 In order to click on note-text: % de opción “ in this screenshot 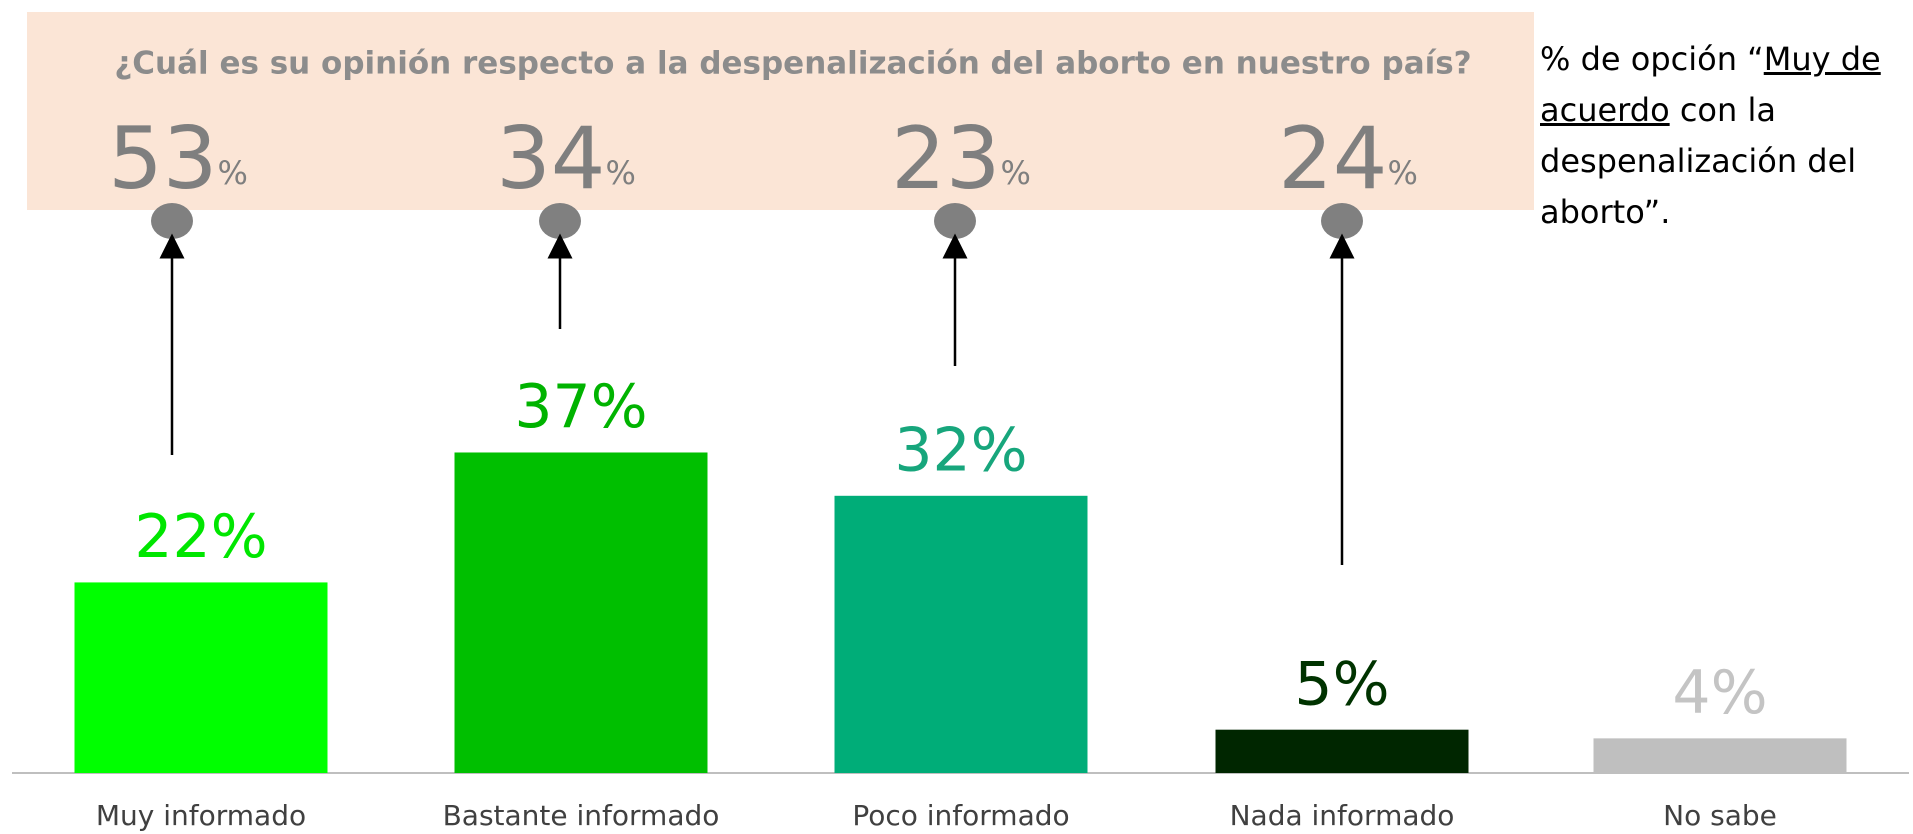, I will do `click(1652, 59)`.